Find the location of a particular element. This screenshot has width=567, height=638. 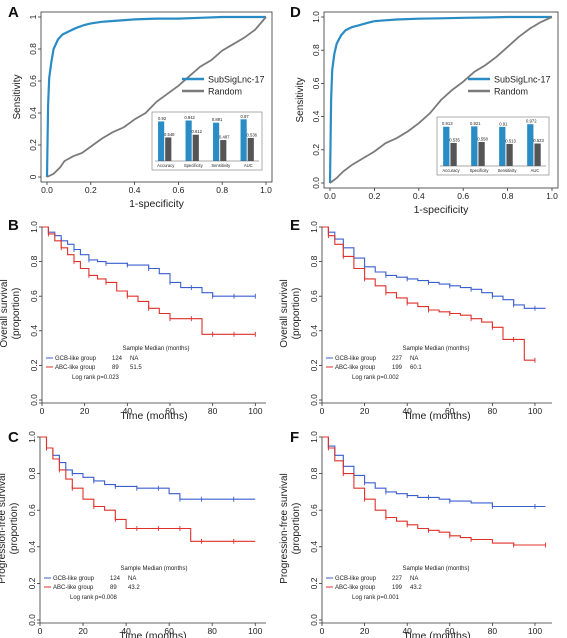

inset-value-label: 0.612 is located at coordinates (197, 131).